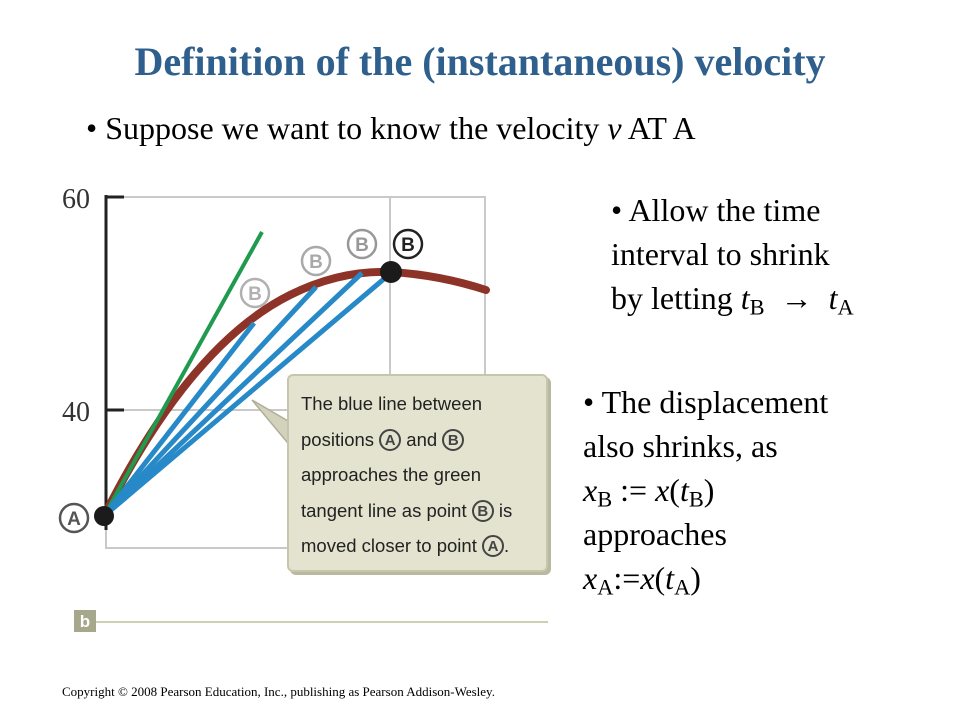 This screenshot has width=960, height=720. I want to click on approaches-text: approaches, so click(655, 534).